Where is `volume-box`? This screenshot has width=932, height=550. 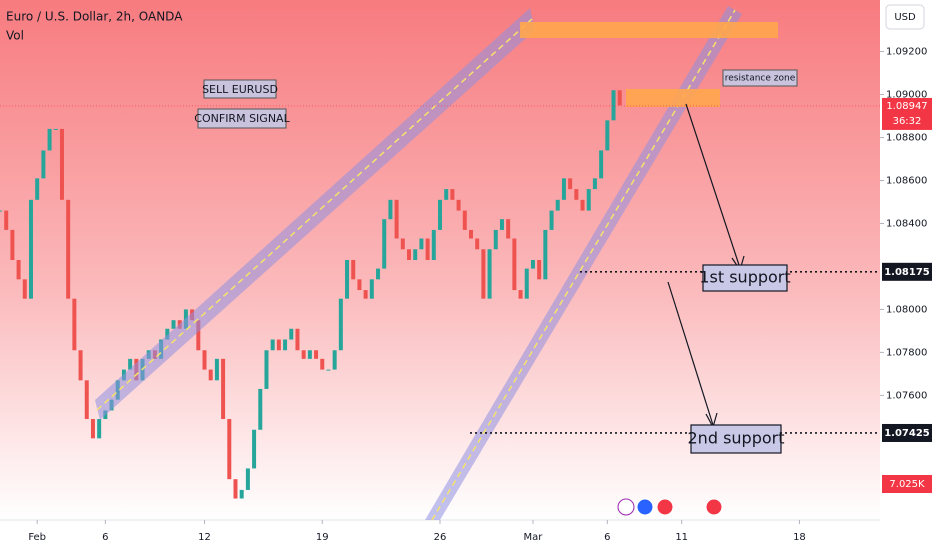
volume-box is located at coordinates (907, 484).